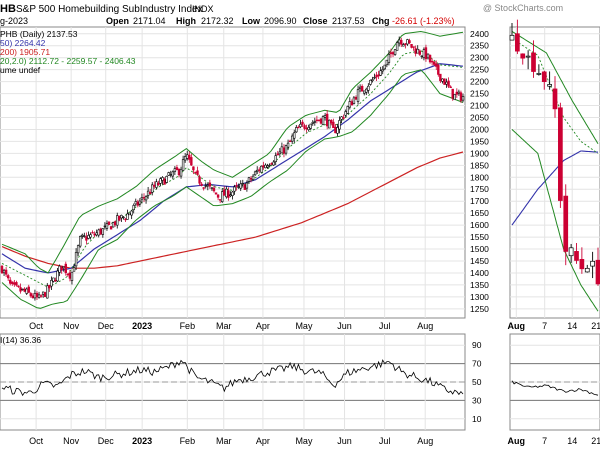 Image resolution: width=600 pixels, height=450 pixels. I want to click on low-value: 2096.90, so click(280, 21).